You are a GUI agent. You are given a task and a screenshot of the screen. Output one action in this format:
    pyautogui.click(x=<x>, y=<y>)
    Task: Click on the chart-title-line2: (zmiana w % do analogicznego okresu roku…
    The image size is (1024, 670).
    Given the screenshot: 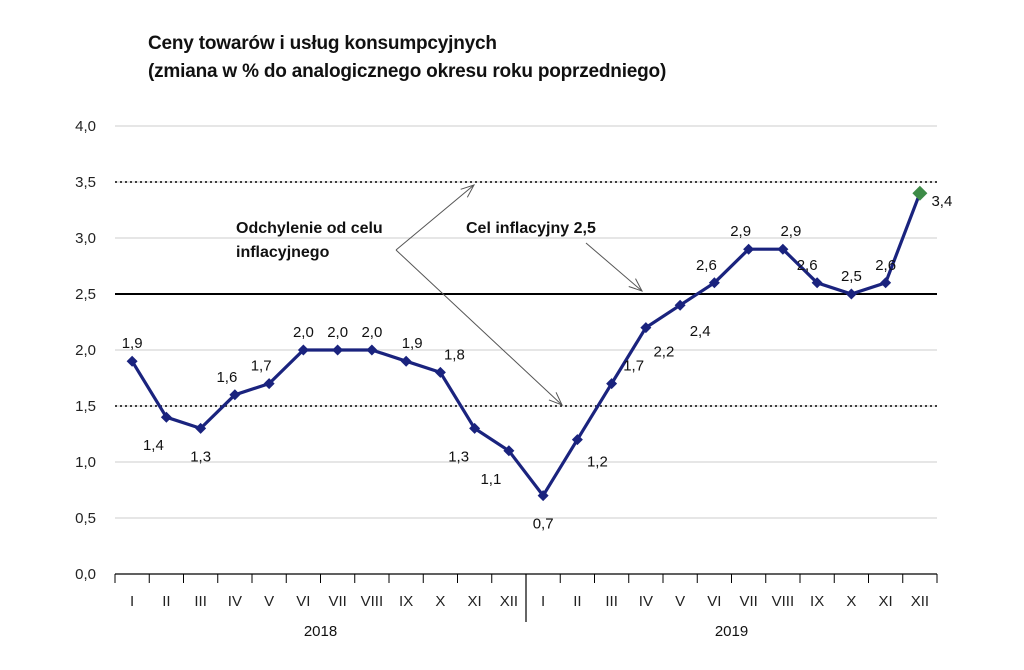 What is the action you would take?
    pyautogui.click(x=407, y=71)
    